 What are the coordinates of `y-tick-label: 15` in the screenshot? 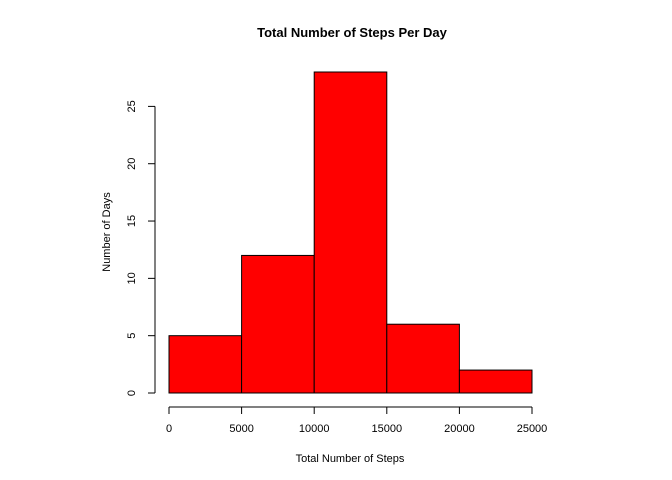 It's located at (132, 221).